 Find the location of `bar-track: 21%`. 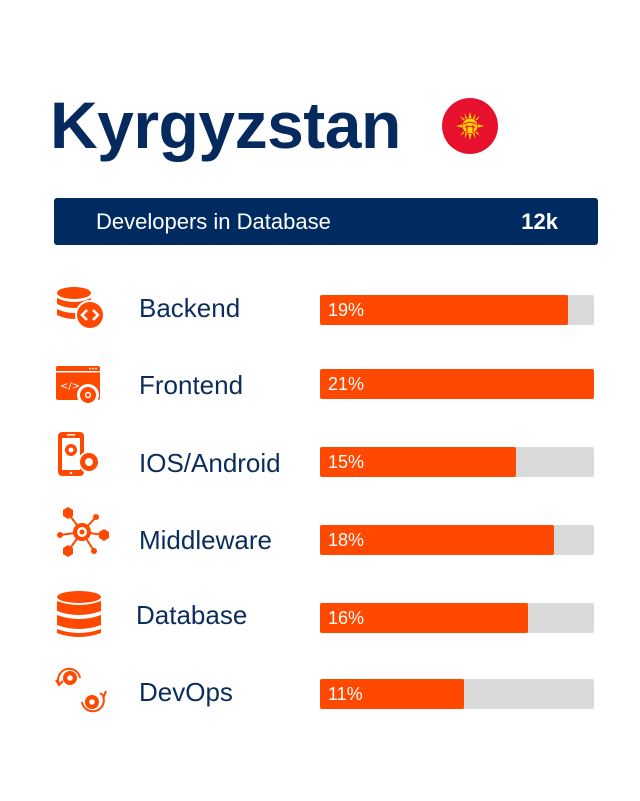

bar-track: 21% is located at coordinates (457, 384).